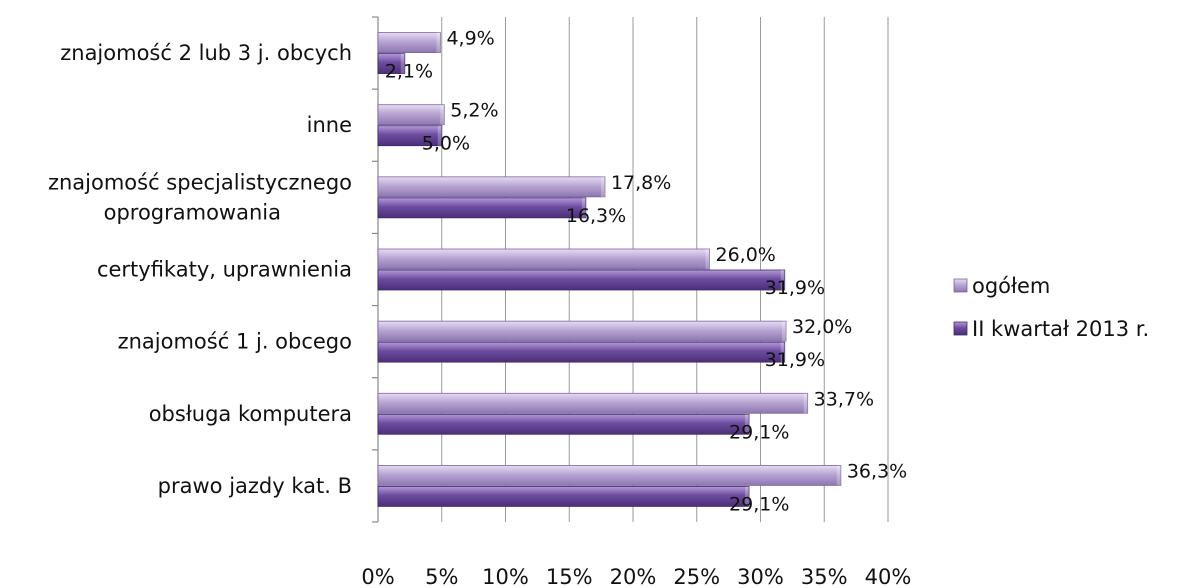 The image size is (1179, 588). I want to click on category-label-certyfikaty-uprawnienia: certyfikaty, uprawnienia, so click(224, 270).